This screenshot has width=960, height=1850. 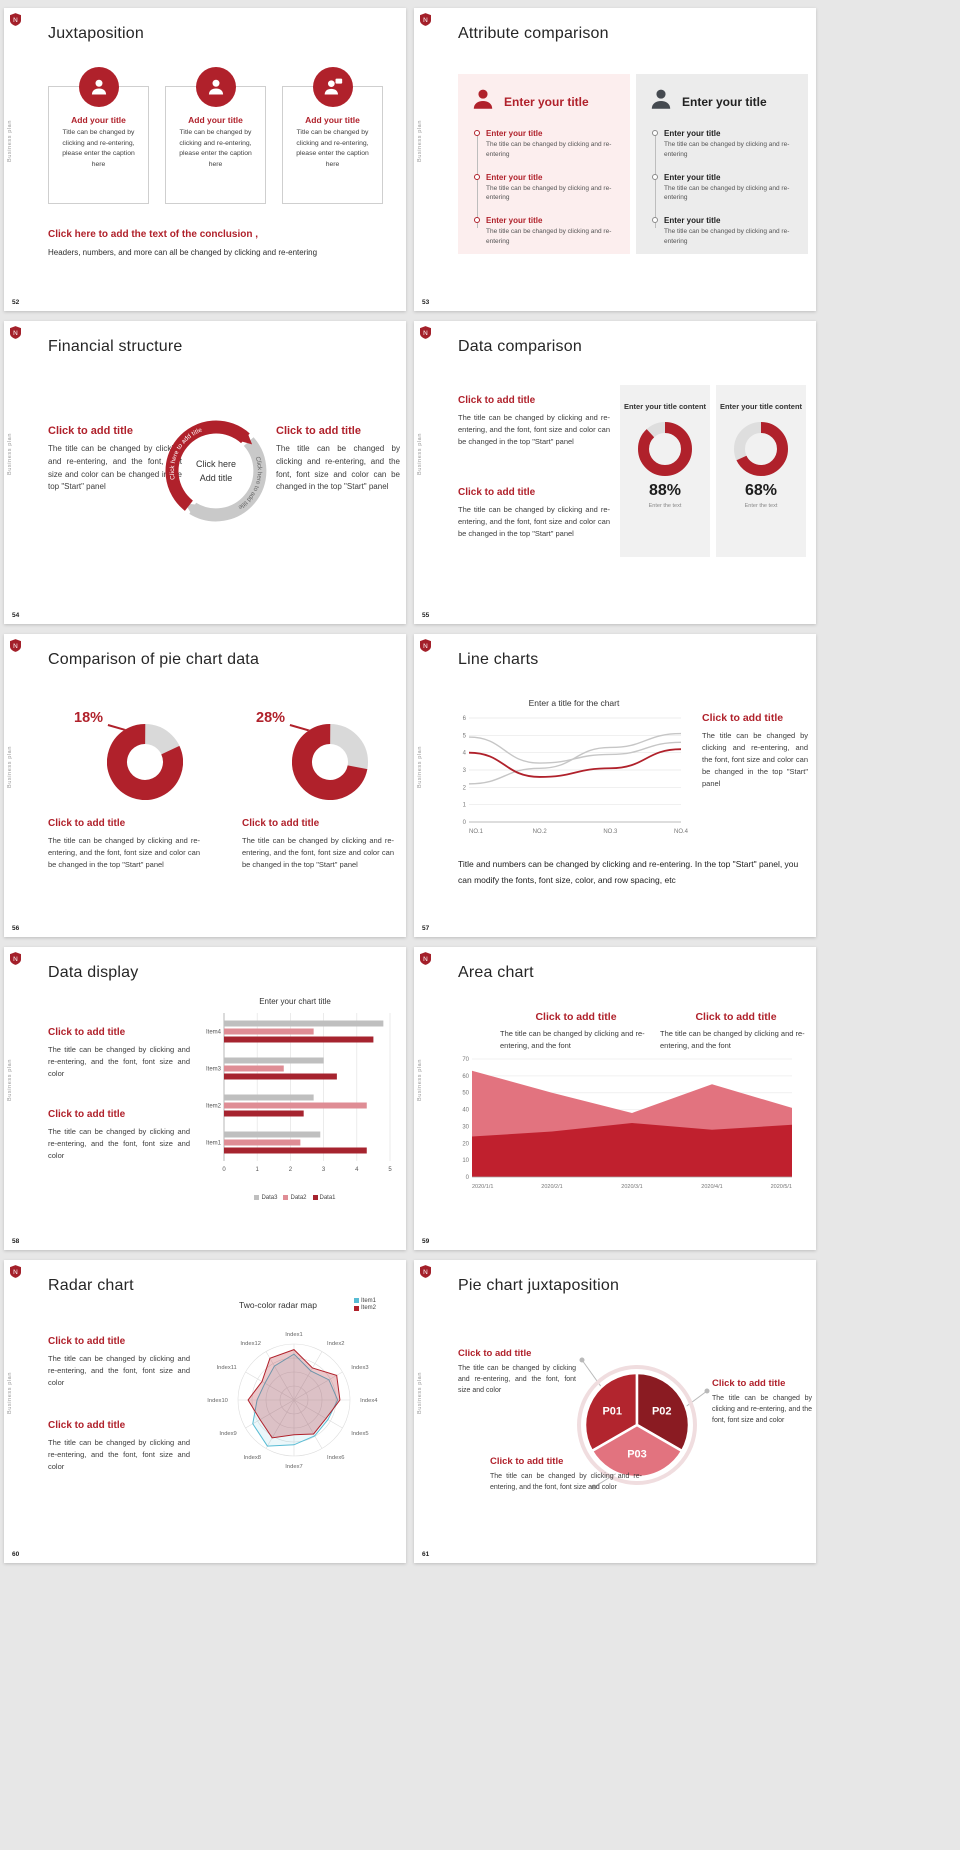 What do you see at coordinates (214, 1107) in the screenshot?
I see `svg-text: Item2` at bounding box center [214, 1107].